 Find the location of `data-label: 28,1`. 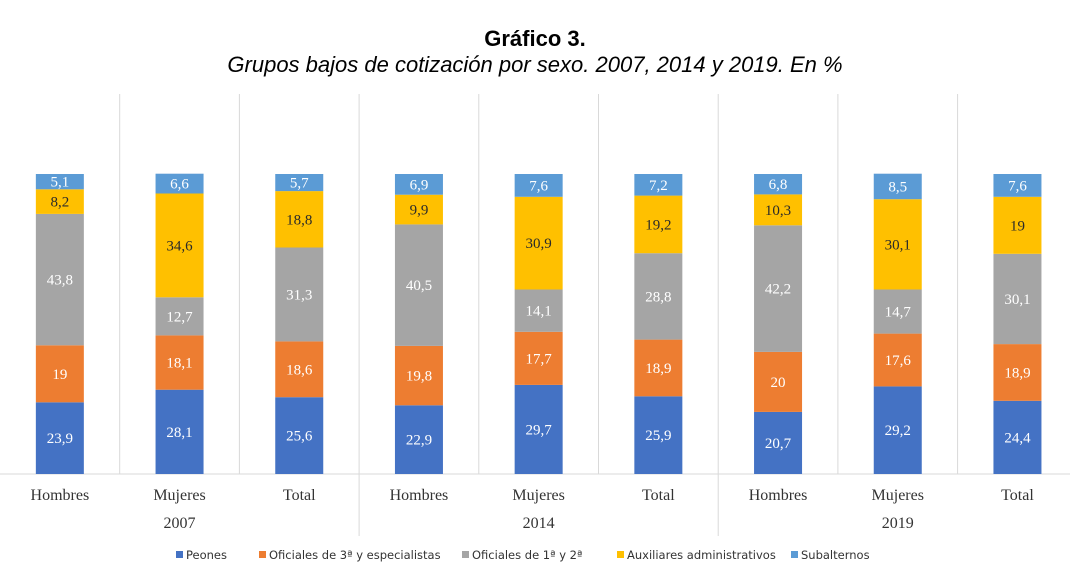

data-label: 28,1 is located at coordinates (179, 433).